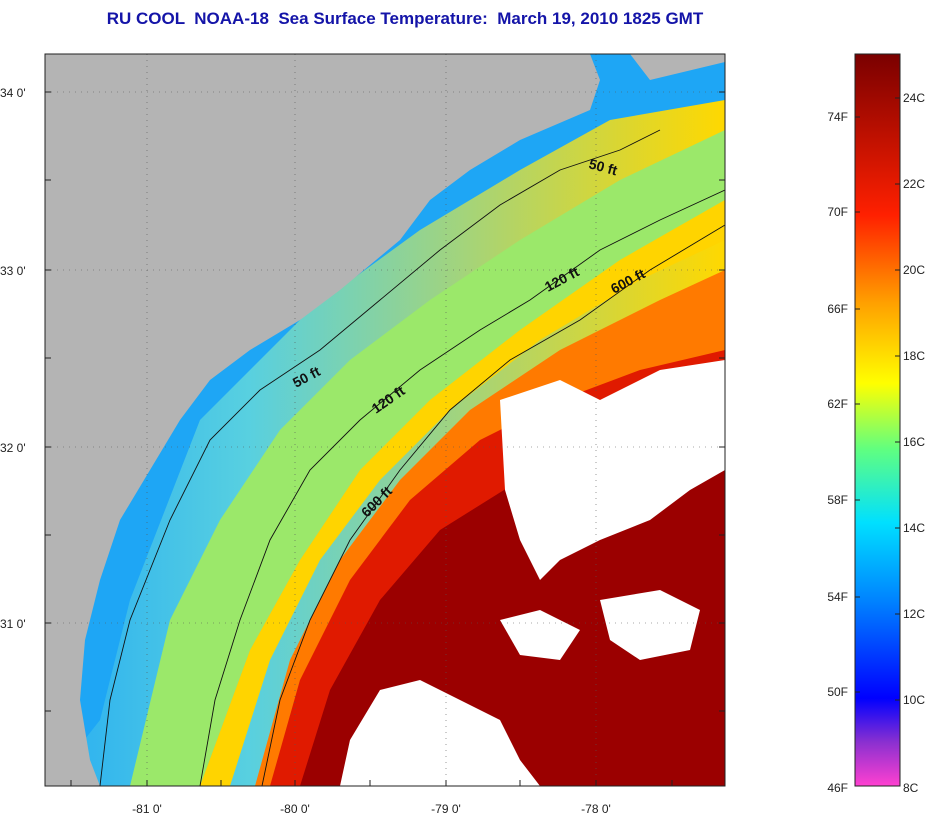 The image size is (928, 817). I want to click on lat-label-33: 33 0', so click(13, 271).